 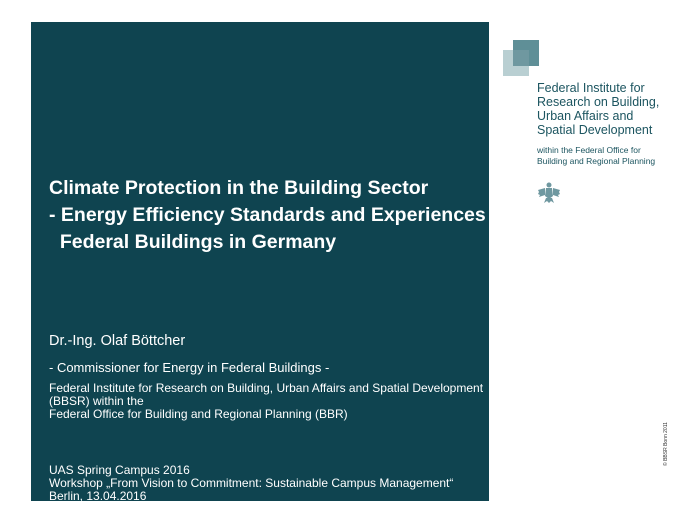 I want to click on sub-line: Building and Regional Planning, so click(x=596, y=161).